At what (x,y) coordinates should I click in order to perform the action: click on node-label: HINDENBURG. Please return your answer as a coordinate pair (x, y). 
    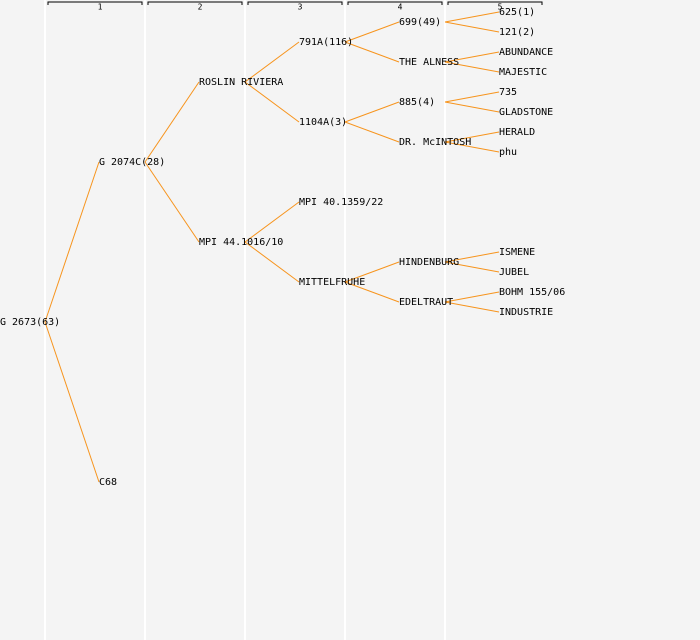
    Looking at the image, I should click on (429, 262).